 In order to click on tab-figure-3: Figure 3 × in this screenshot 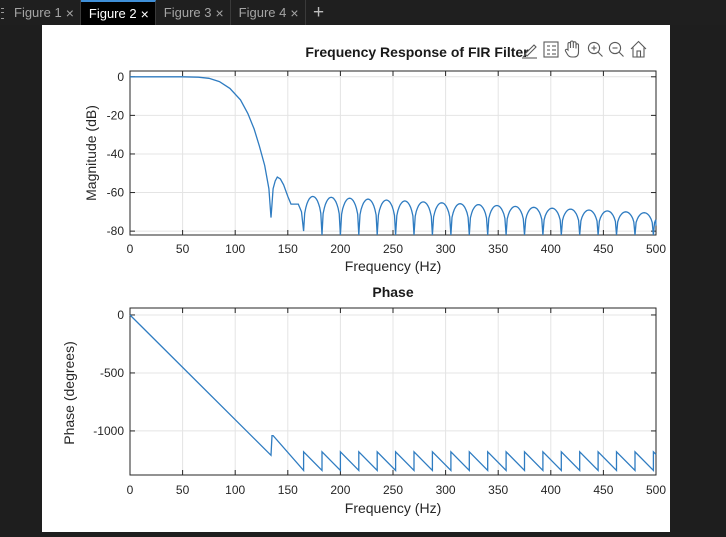, I will do `click(193, 12)`.